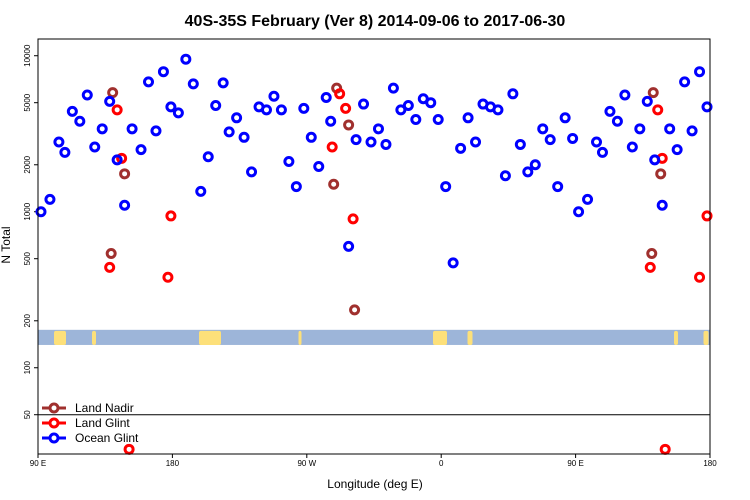  I want to click on y-tick-label: 100, so click(27, 368).